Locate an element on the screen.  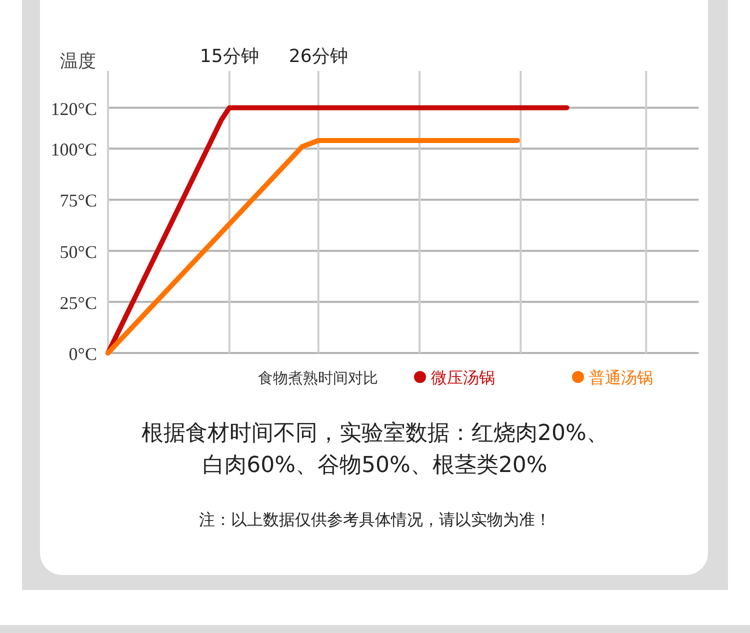
y-axis-title: 温度 is located at coordinates (78, 61).